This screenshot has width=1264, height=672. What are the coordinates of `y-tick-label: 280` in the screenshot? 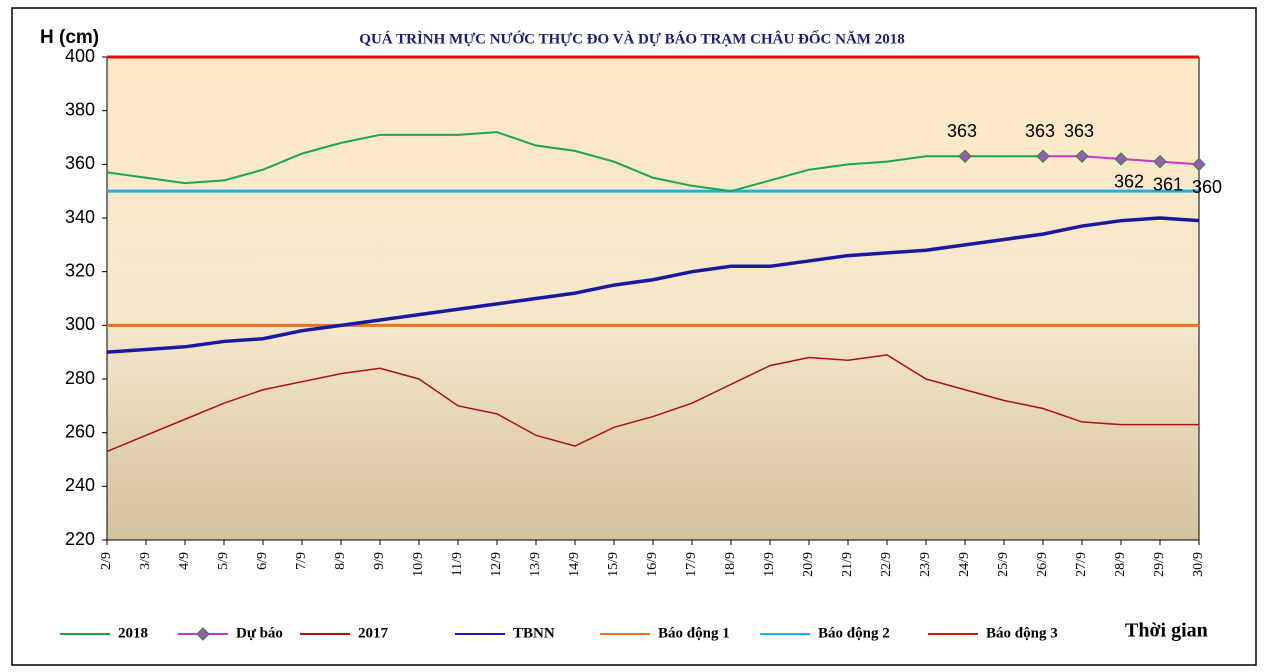 It's located at (80, 378).